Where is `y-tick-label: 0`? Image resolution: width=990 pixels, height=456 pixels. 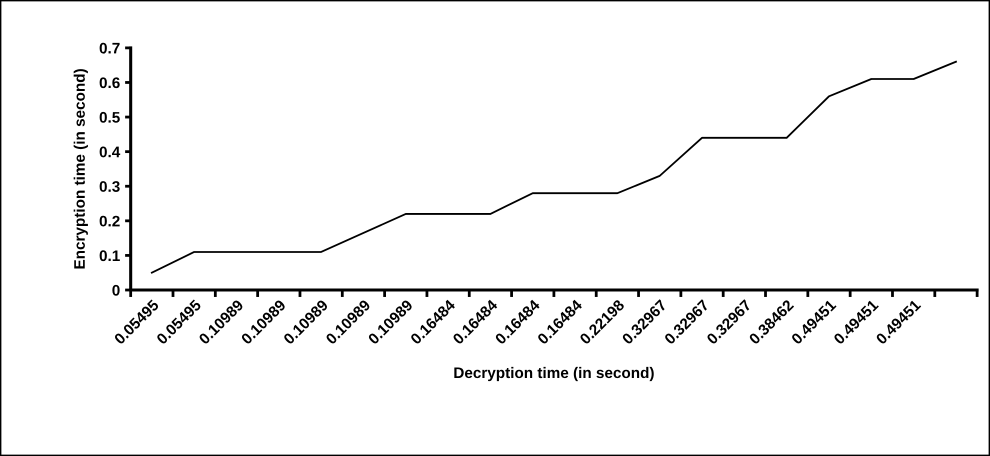
y-tick-label: 0 is located at coordinates (116, 290).